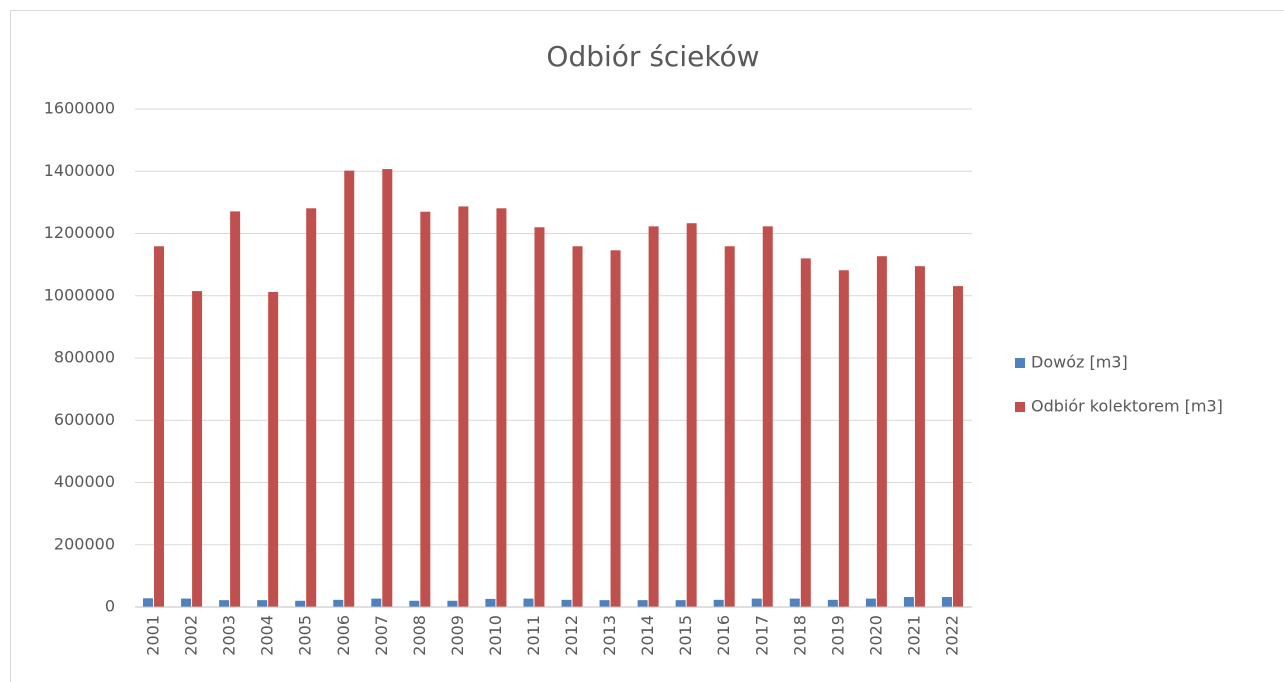 This screenshot has height=682, width=1284. I want to click on chart-title: Odbiór ścieków, so click(652, 56).